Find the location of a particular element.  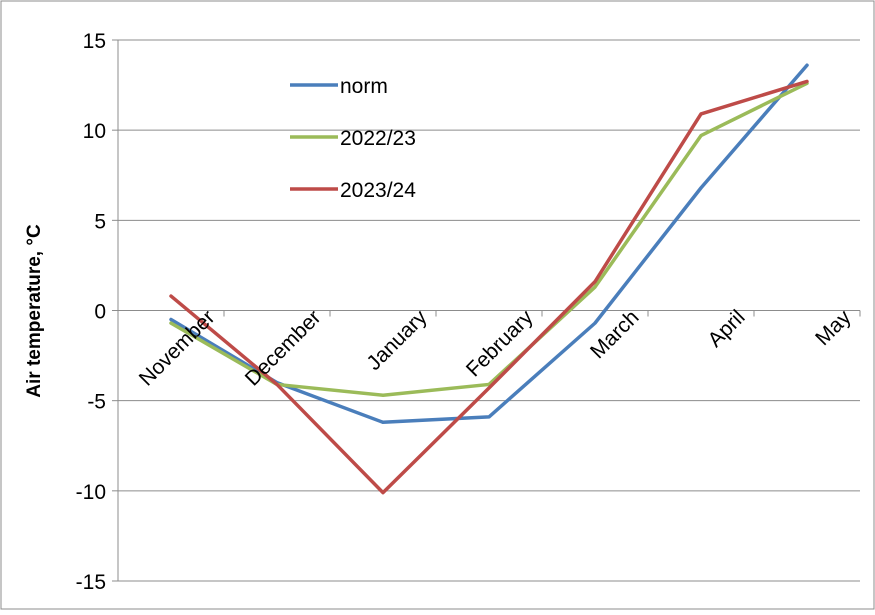

y-tick-label: -5 is located at coordinates (96, 402).